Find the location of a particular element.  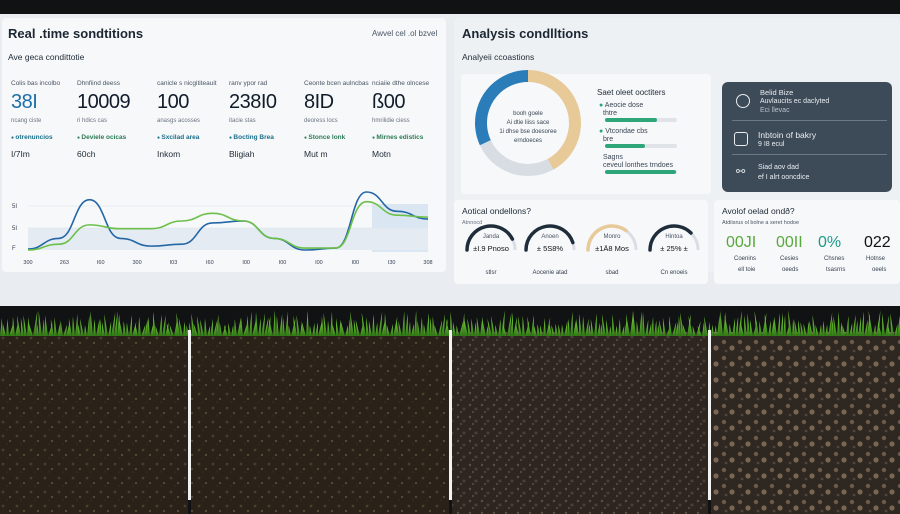

stat-caption: tsasrns is located at coordinates (836, 270).